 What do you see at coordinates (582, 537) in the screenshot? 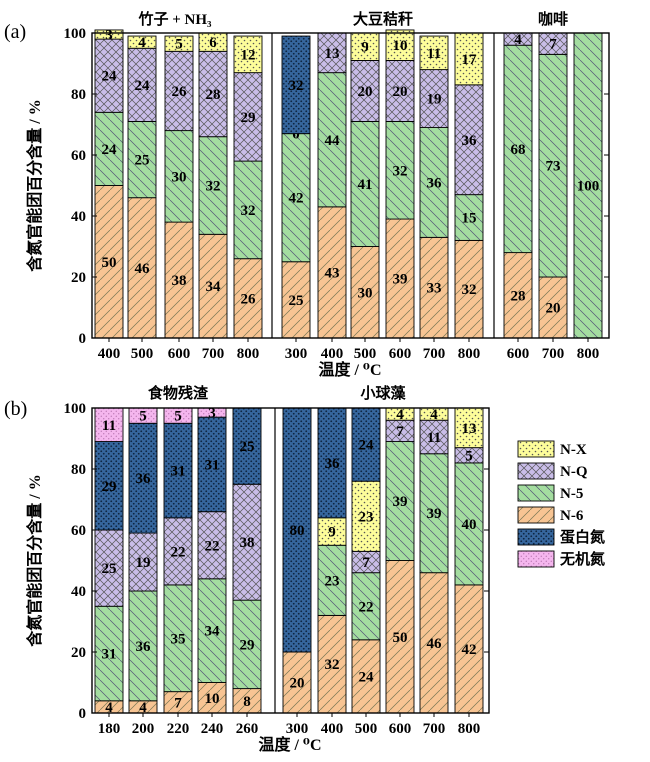
I see `legend-label: 蛋白氮` at bounding box center [582, 537].